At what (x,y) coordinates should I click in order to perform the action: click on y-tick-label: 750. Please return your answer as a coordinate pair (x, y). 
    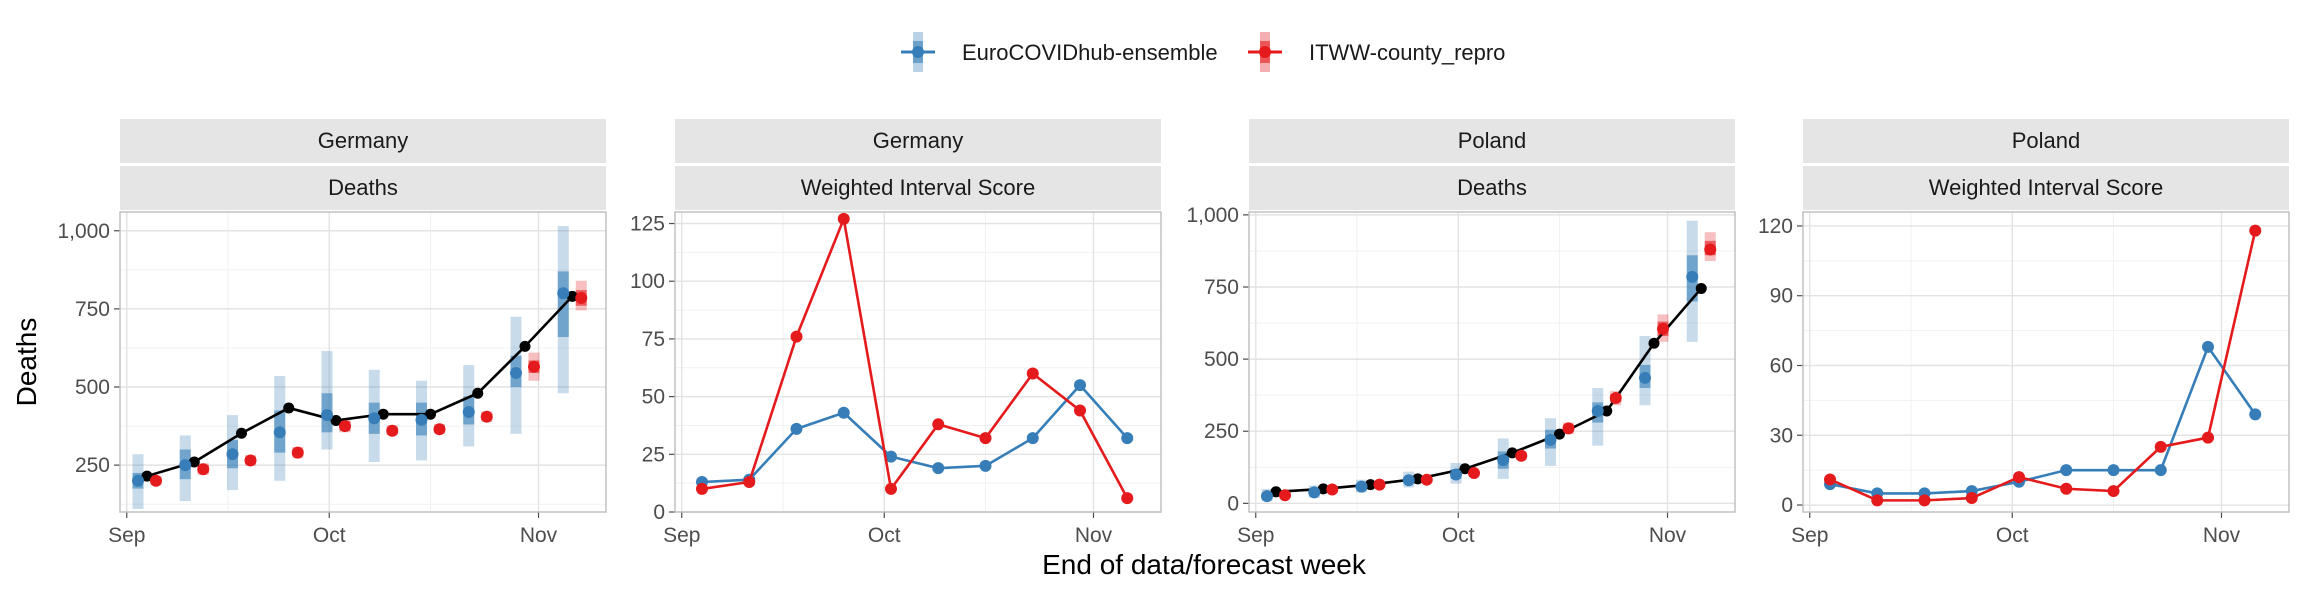
    Looking at the image, I should click on (92, 309).